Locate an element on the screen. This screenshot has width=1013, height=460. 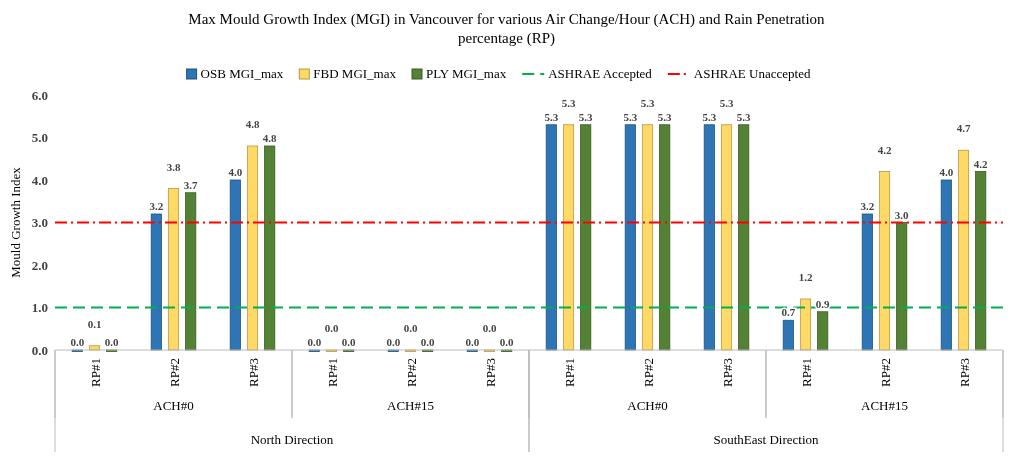
data-label: 3.0 is located at coordinates (902, 214).